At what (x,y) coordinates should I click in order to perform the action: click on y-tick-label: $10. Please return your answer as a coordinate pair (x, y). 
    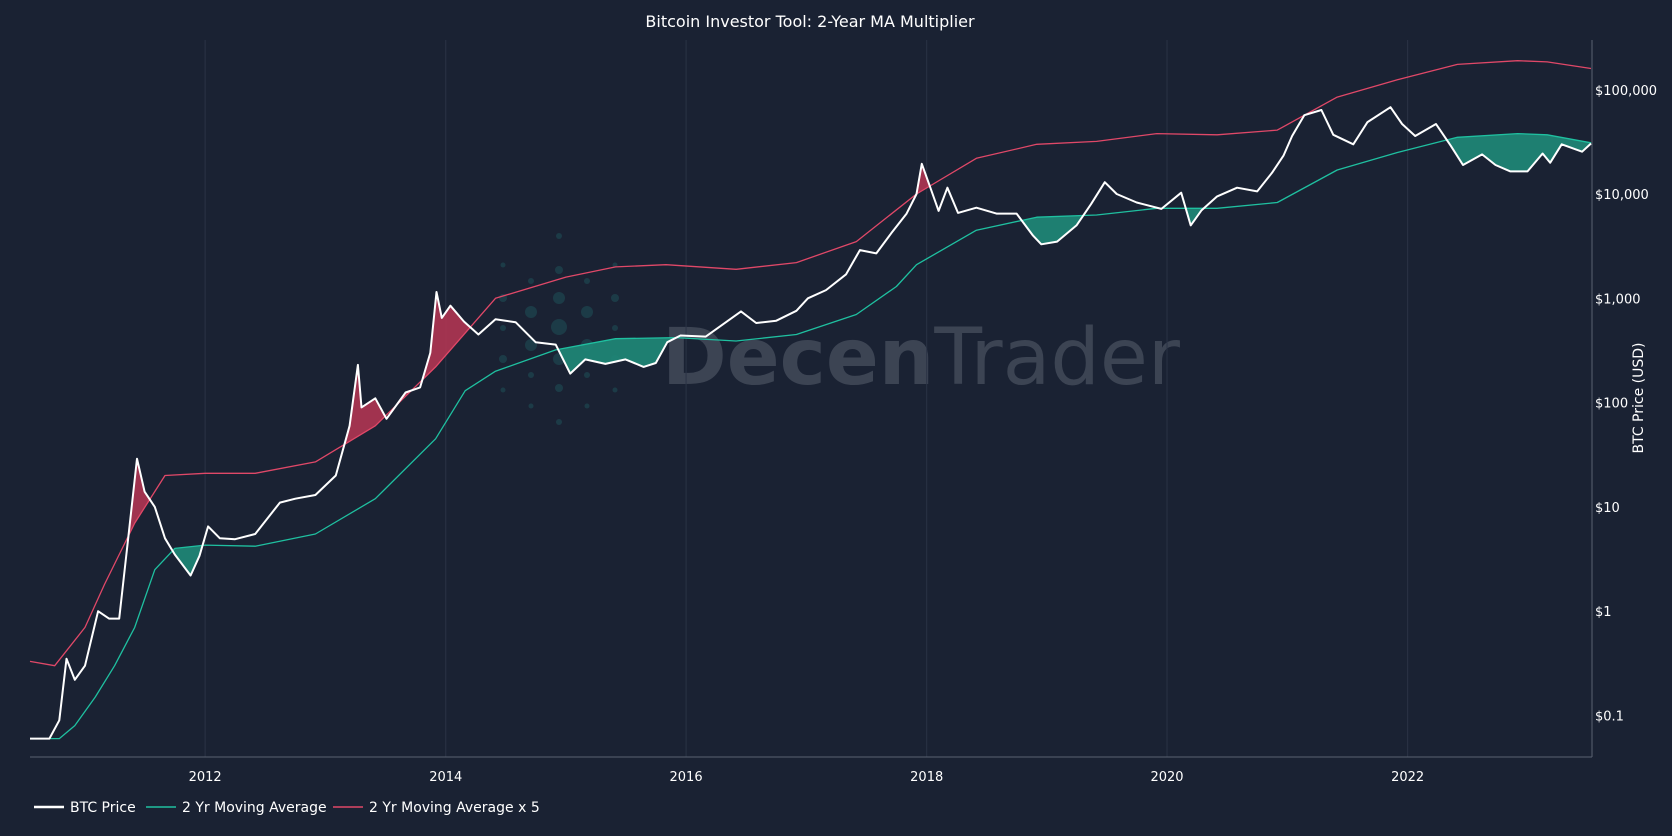
    Looking at the image, I should click on (1607, 508).